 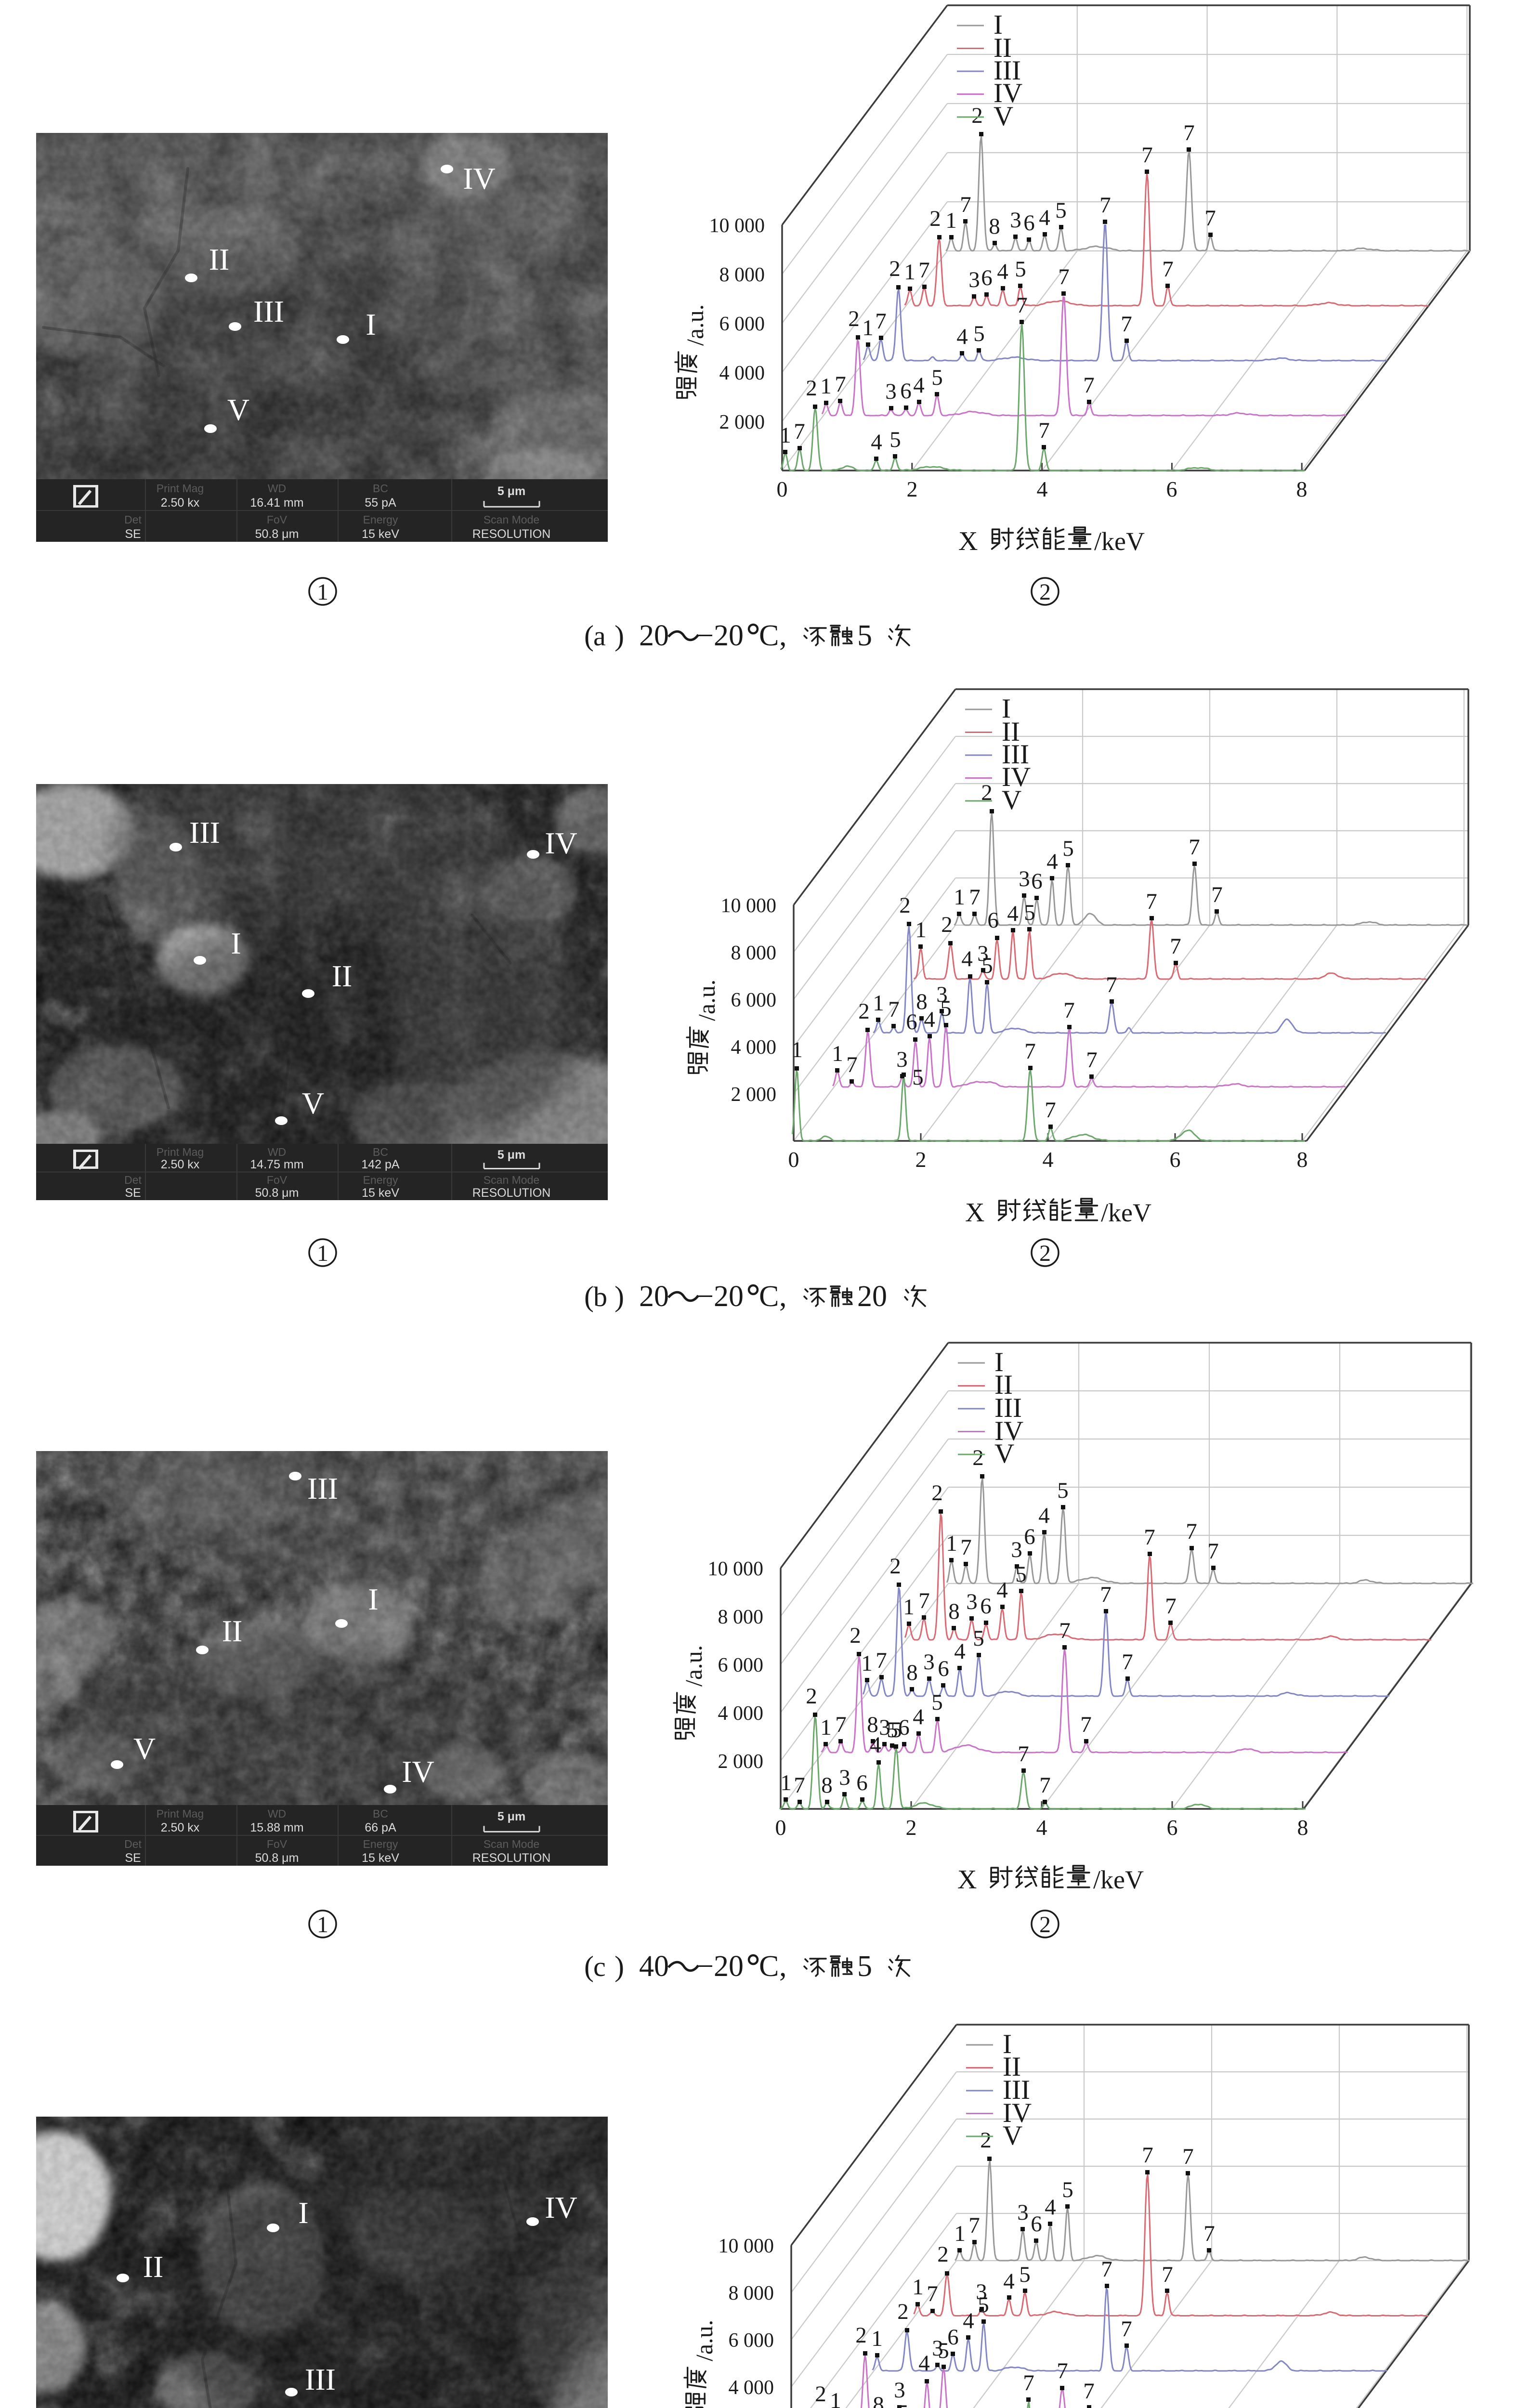 I want to click on svg-text: SE, so click(x=133, y=534).